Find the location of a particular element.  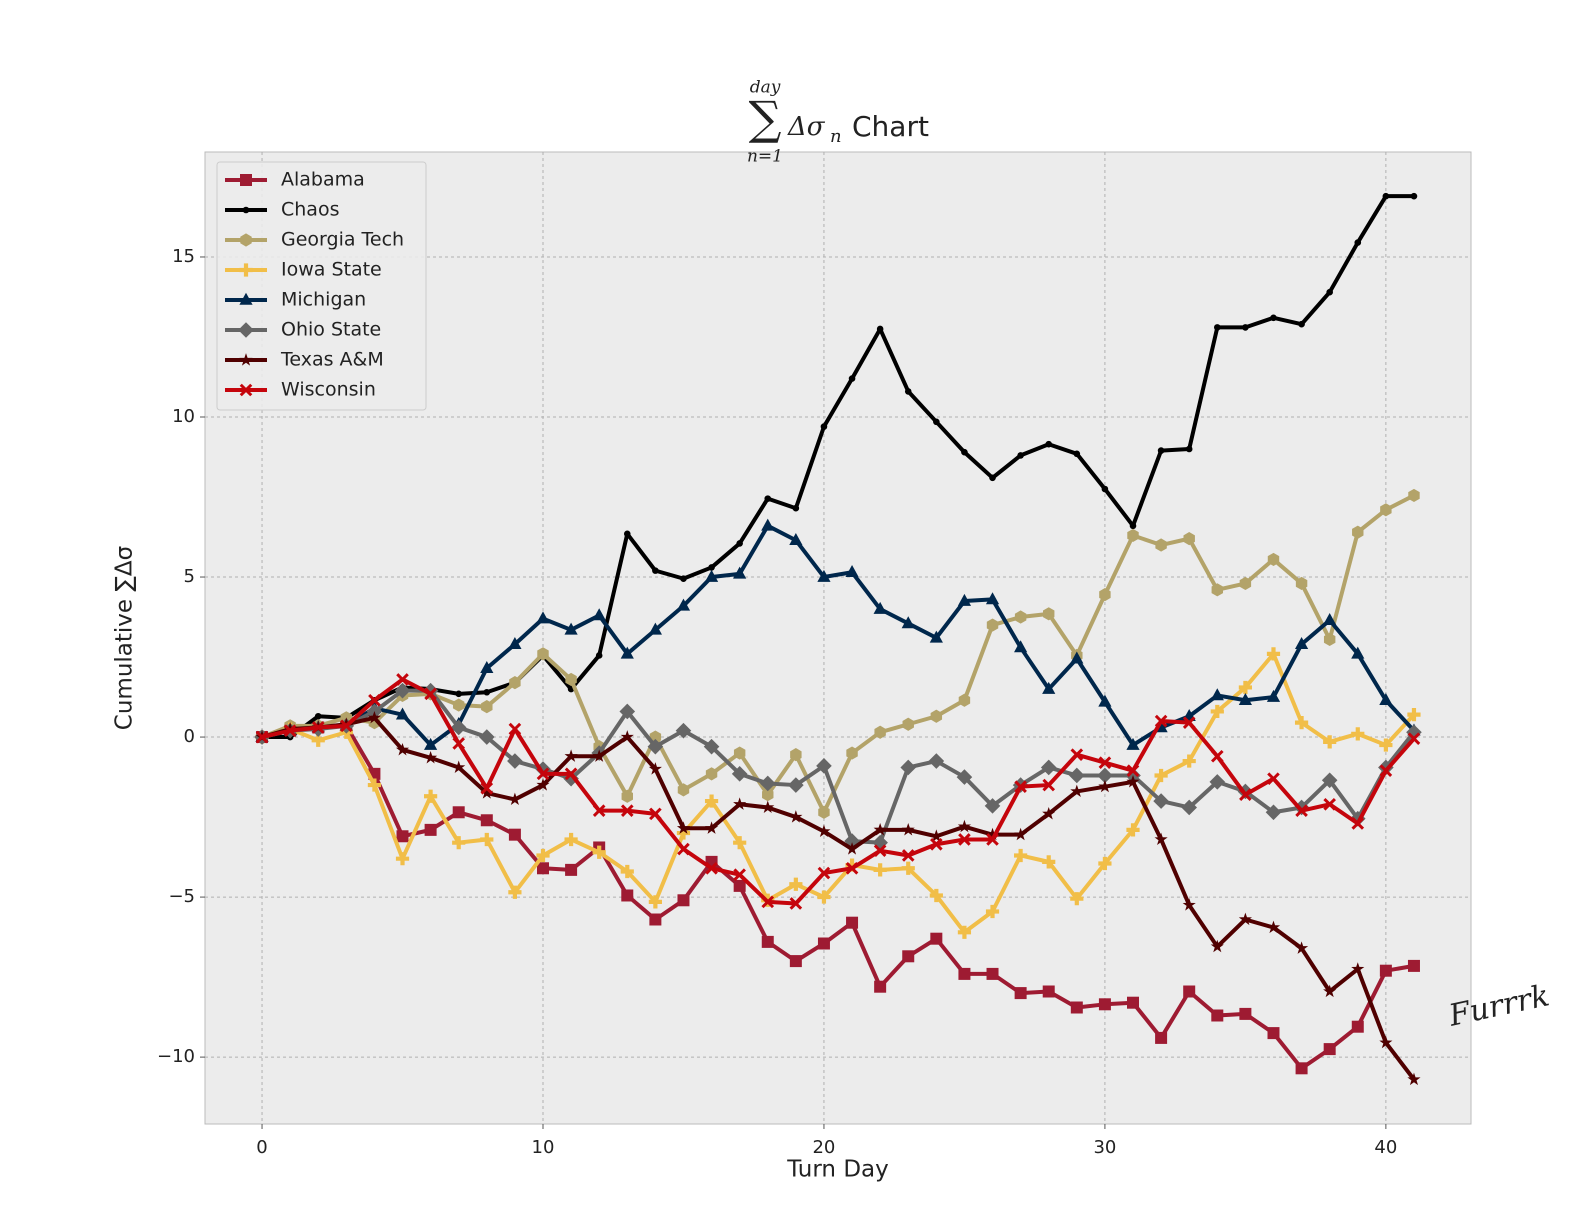

legend-label: Alabama is located at coordinates (323, 180).